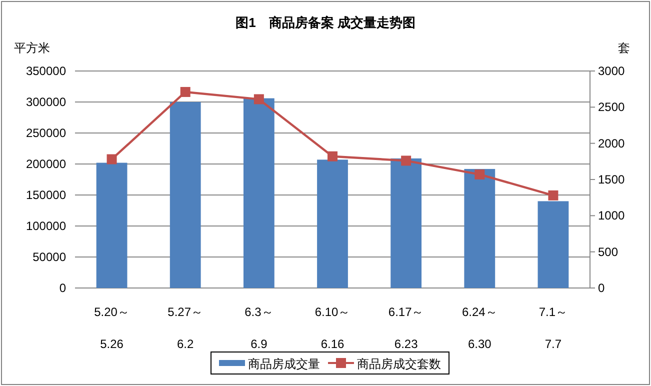  What do you see at coordinates (46, 226) in the screenshot?
I see `y-tick-label: 100000` at bounding box center [46, 226].